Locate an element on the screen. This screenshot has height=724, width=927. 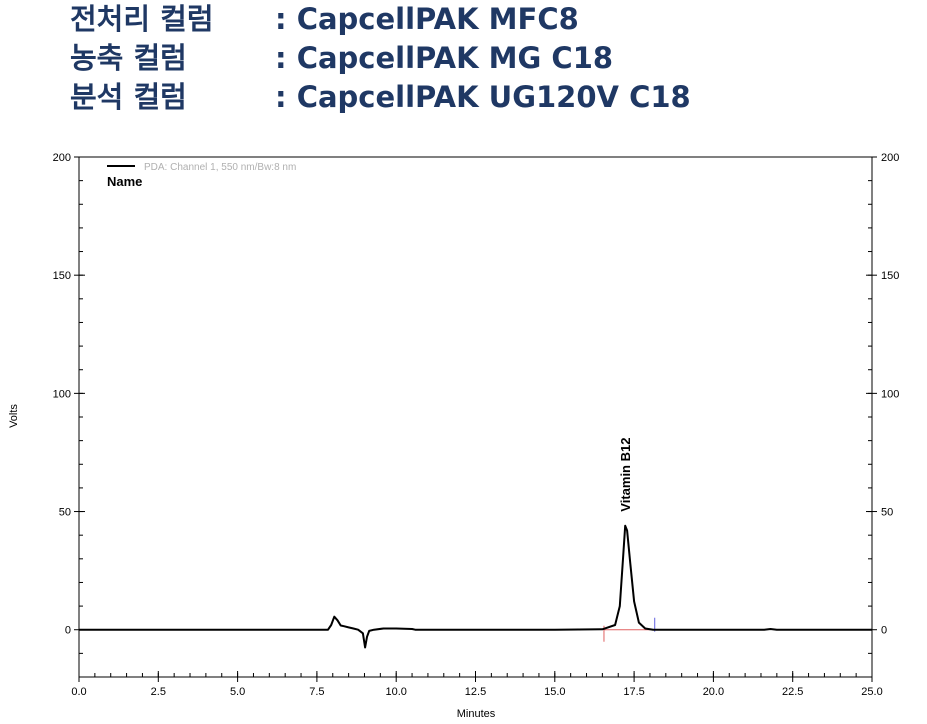
y-tick-label-left: 100 is located at coordinates (62, 394).